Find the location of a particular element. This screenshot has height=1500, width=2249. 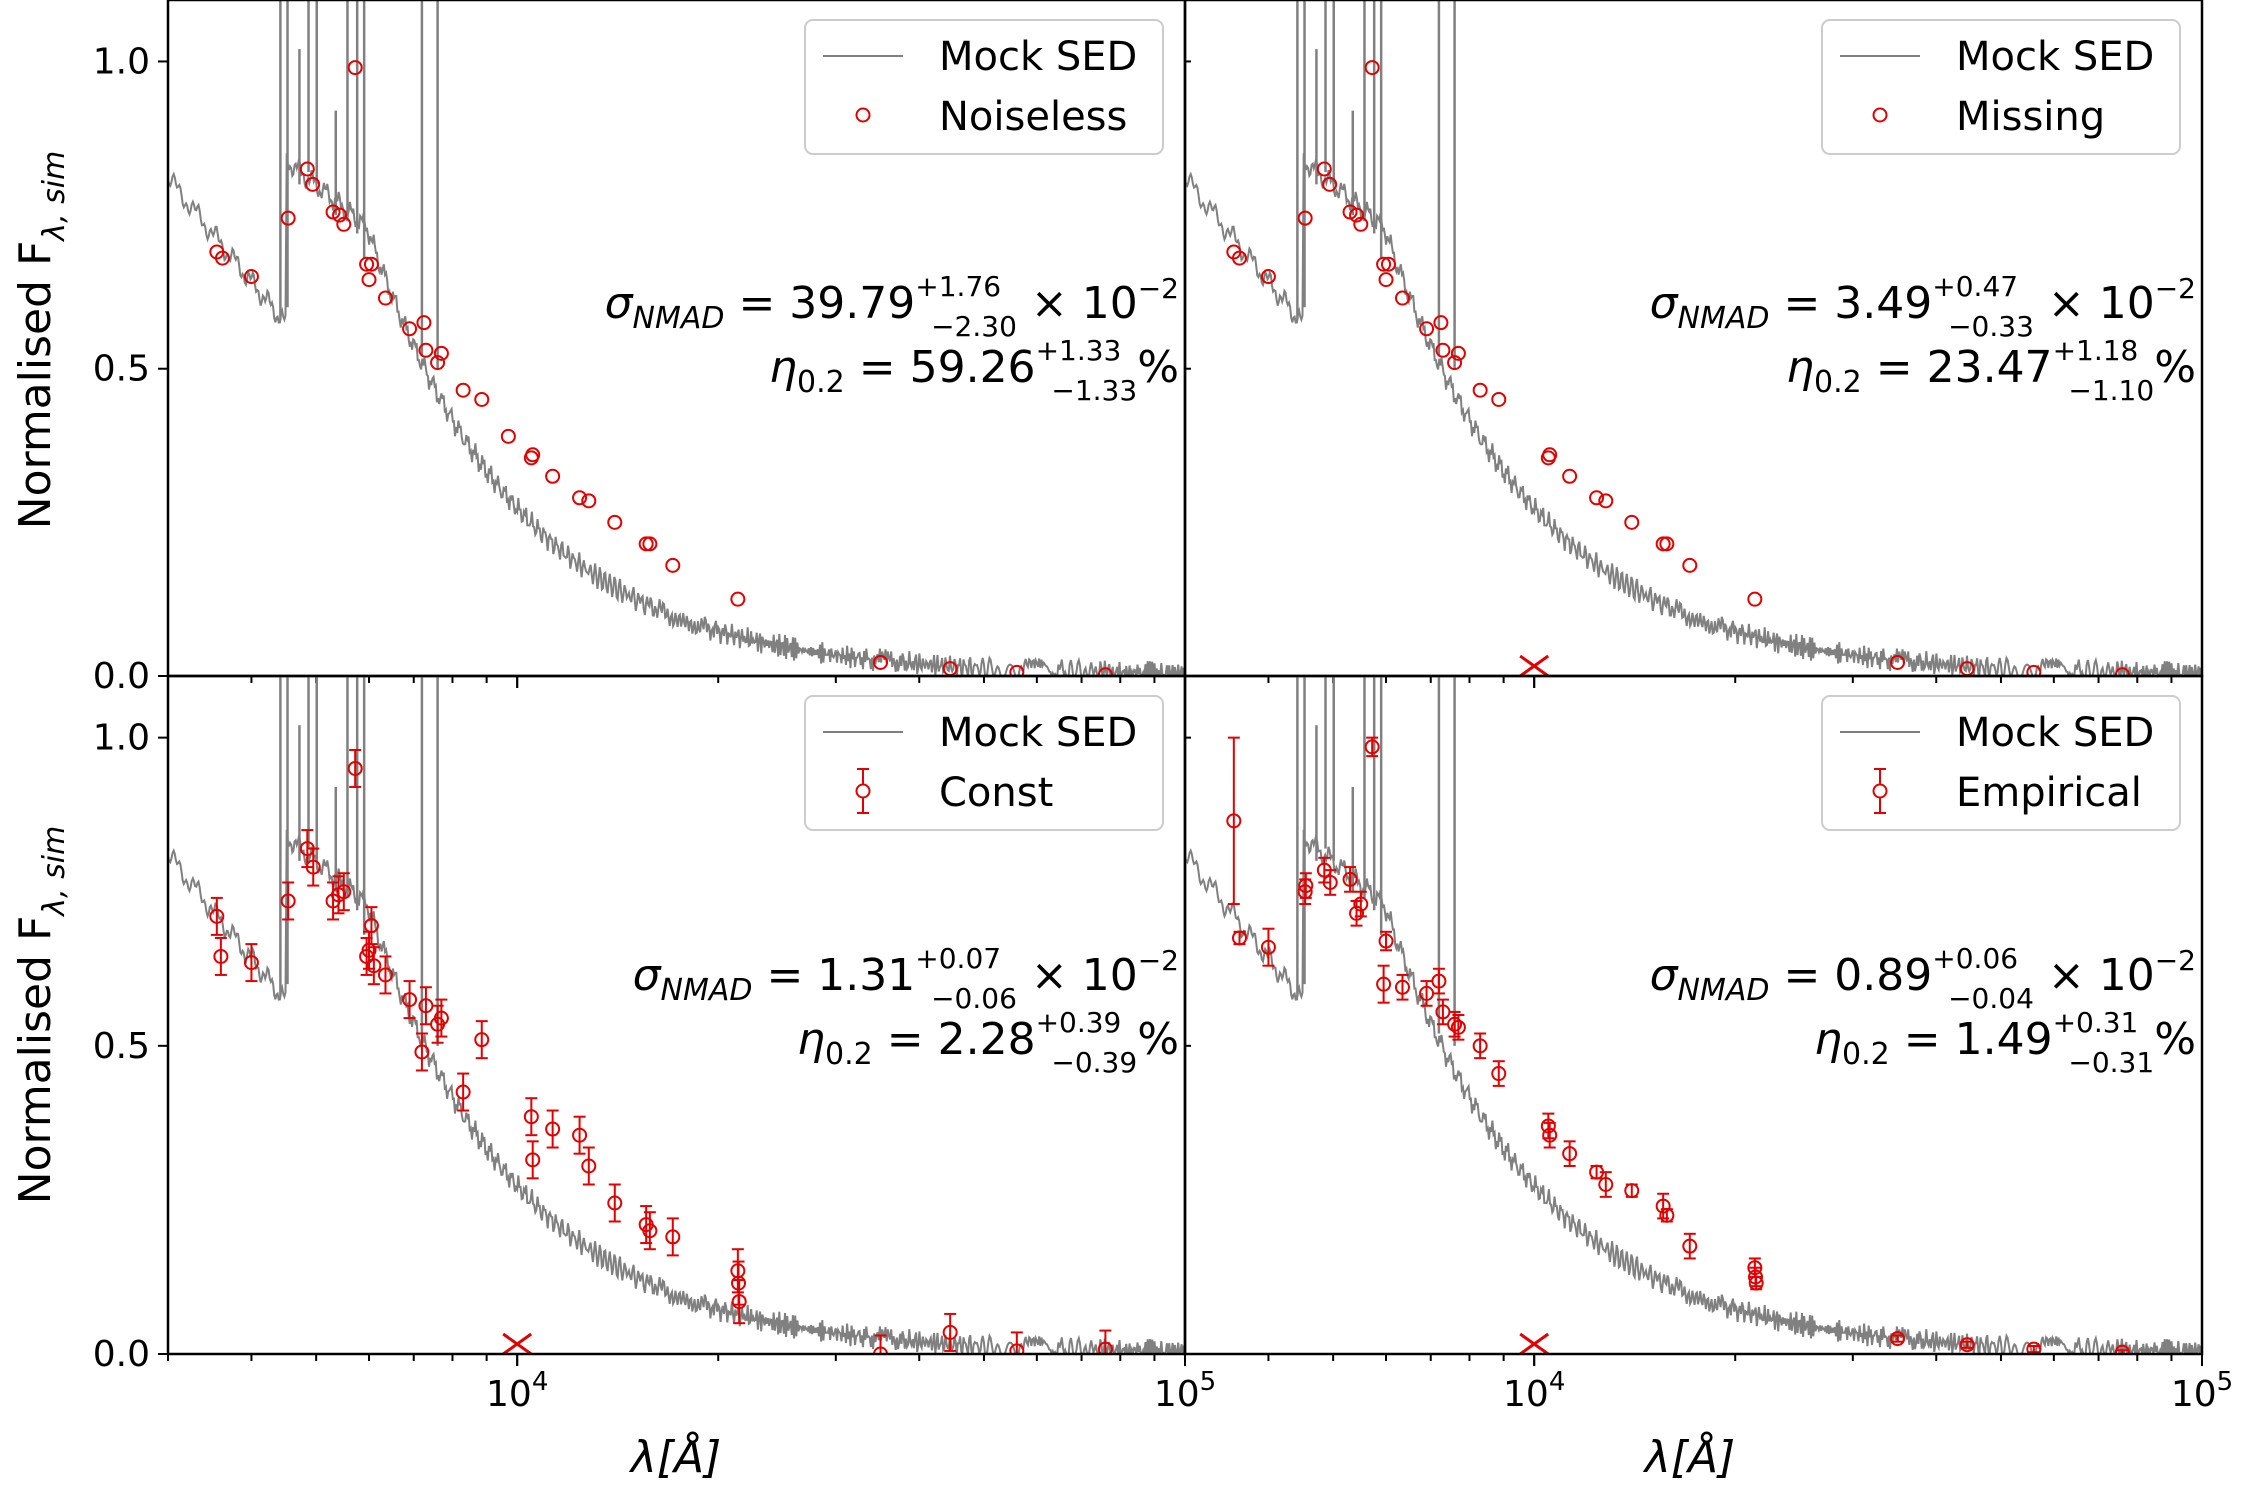

eta-annotation: η0.2 = 2.28+0.39 −0.39% is located at coordinates (988, 1042).